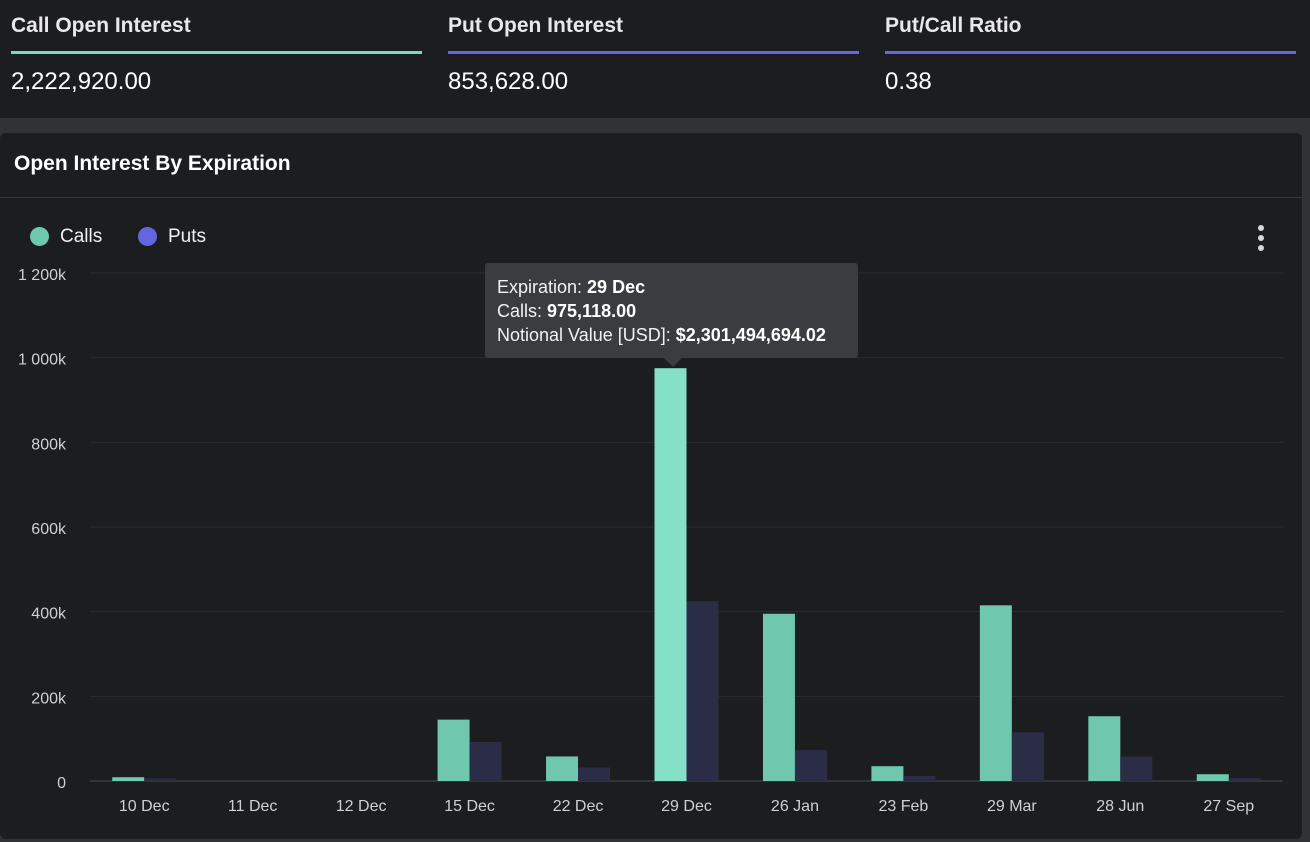  What do you see at coordinates (101, 25) in the screenshot?
I see `stat-label: Call Open Interest` at bounding box center [101, 25].